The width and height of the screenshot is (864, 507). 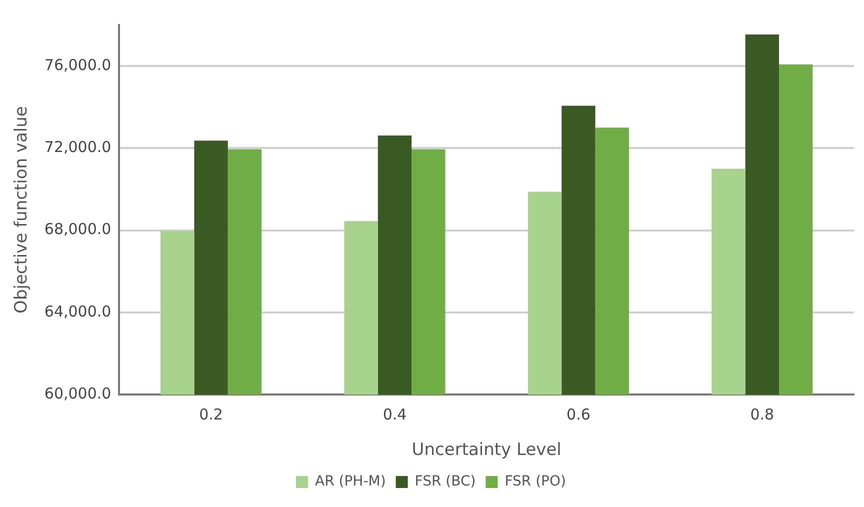 I want to click on y-axis-title: Objective function value, so click(x=22, y=210).